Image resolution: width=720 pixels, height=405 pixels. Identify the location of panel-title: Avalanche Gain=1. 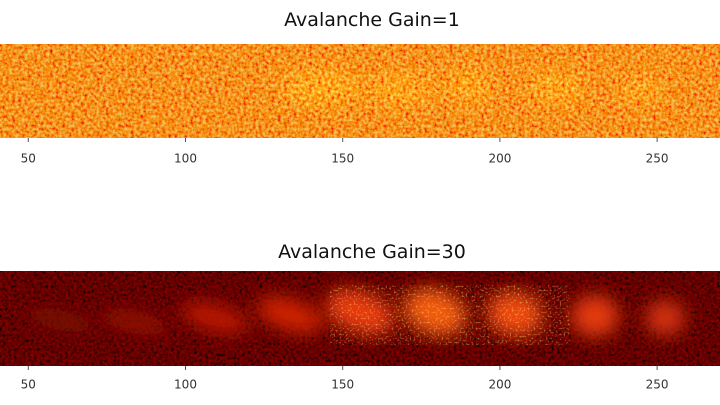
(372, 20).